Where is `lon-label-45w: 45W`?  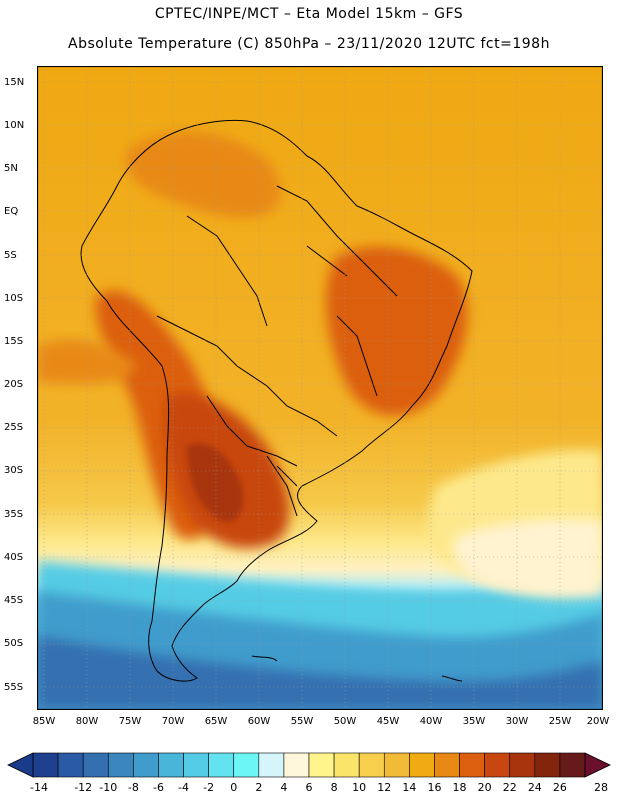
lon-label-45w: 45W is located at coordinates (388, 721).